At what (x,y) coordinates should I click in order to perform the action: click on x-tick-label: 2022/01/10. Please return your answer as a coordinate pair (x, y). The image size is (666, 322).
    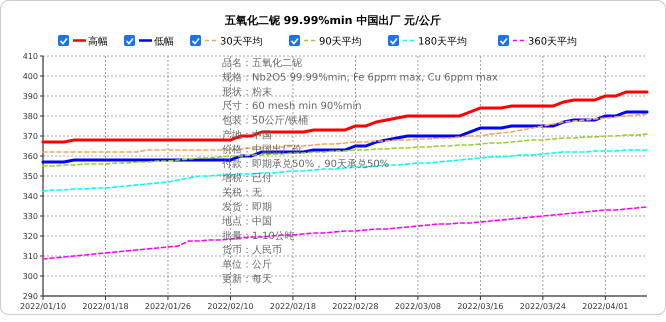
    Looking at the image, I should click on (43, 306).